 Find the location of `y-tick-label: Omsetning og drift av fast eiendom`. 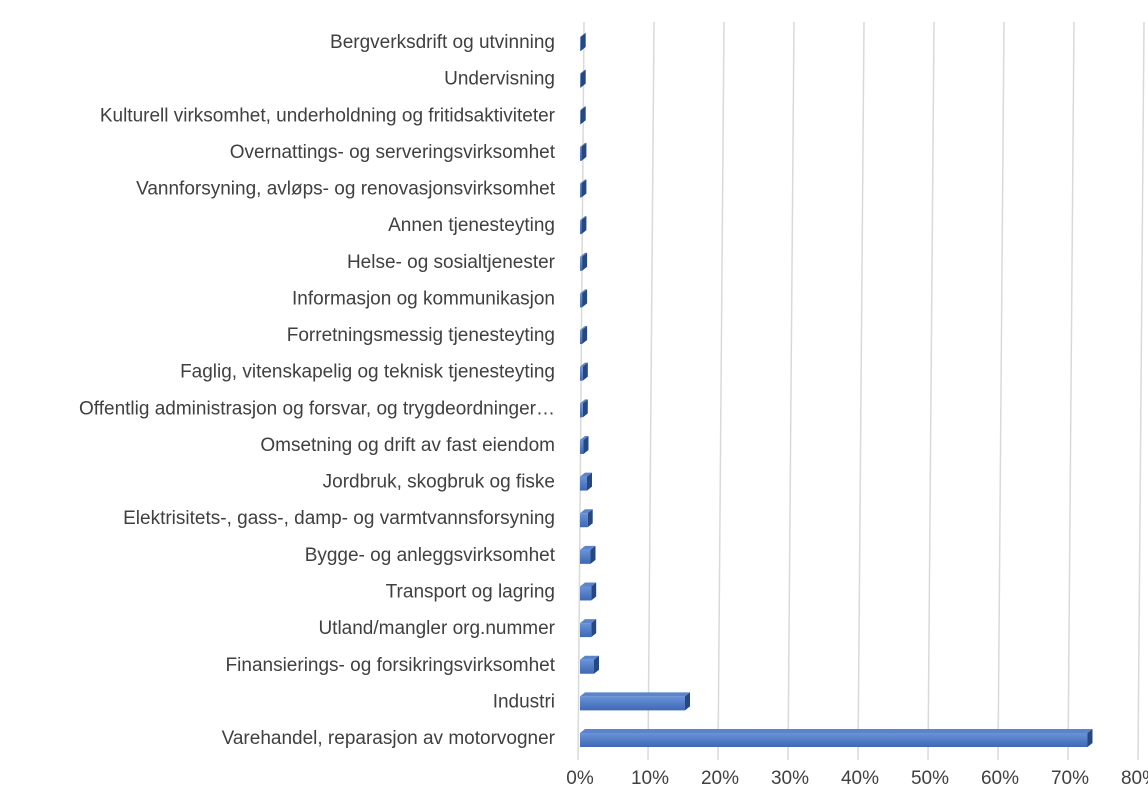

y-tick-label: Omsetning og drift av fast eiendom is located at coordinates (407, 445).